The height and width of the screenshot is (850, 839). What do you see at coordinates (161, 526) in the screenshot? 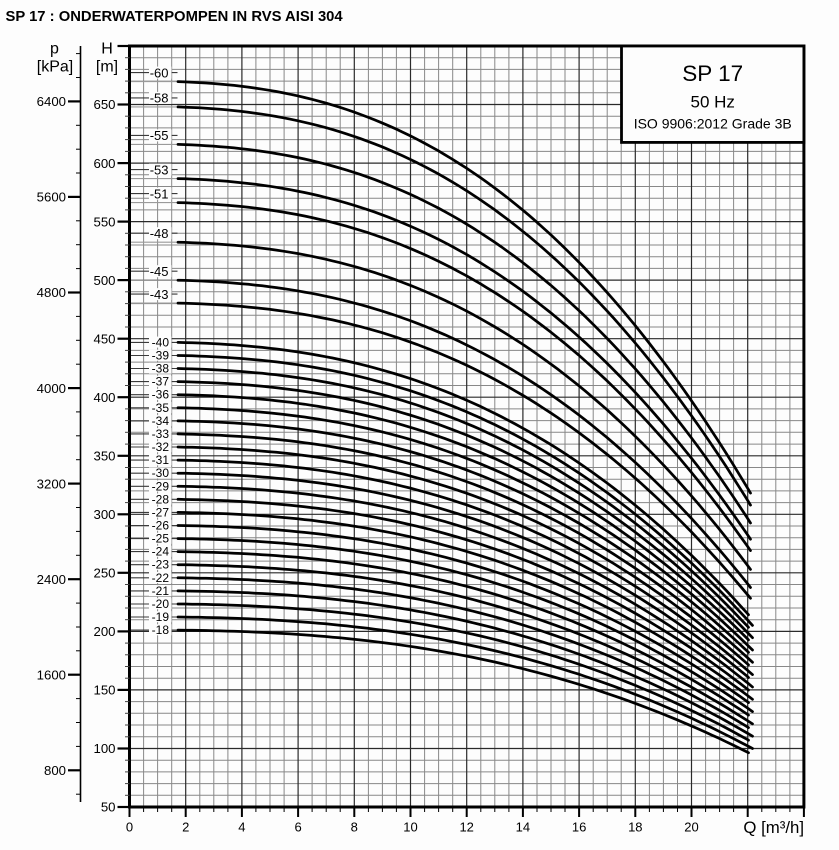
I see `svg-text: -26` at bounding box center [161, 526].